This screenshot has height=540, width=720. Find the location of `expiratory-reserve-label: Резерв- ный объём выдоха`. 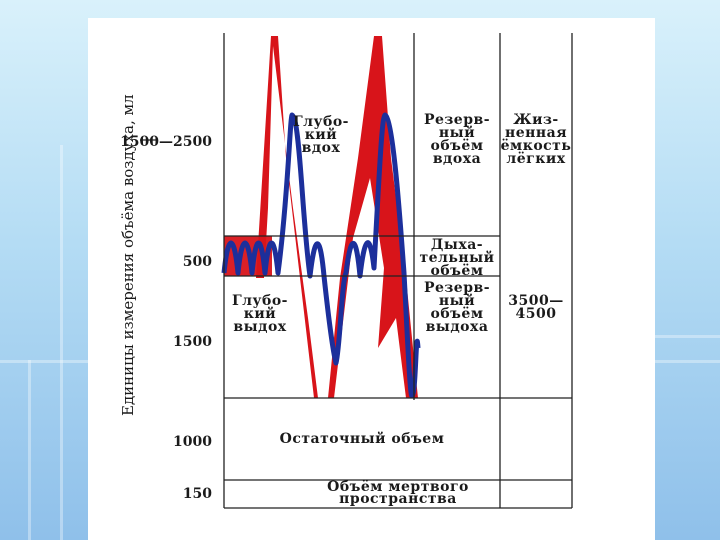

expiratory-reserve-label: Резерв- ный объём выдоха is located at coordinates (457, 307).